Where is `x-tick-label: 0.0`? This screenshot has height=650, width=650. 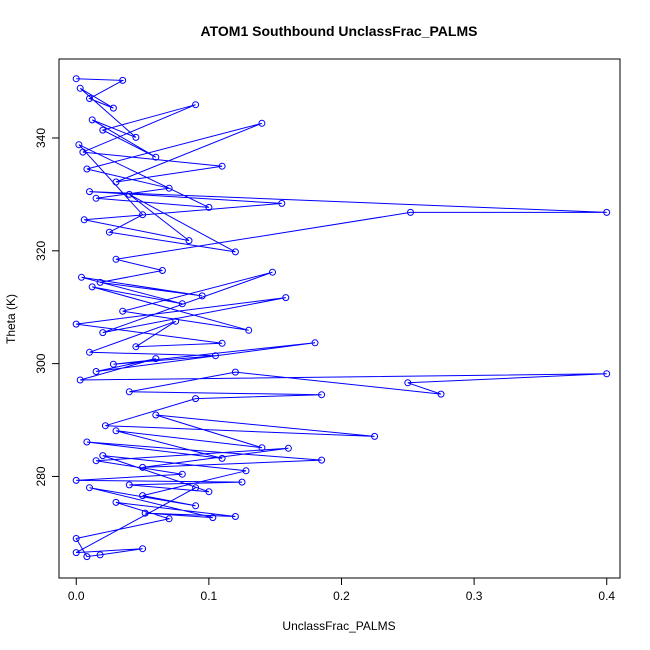
x-tick-label: 0.0 is located at coordinates (76, 596).